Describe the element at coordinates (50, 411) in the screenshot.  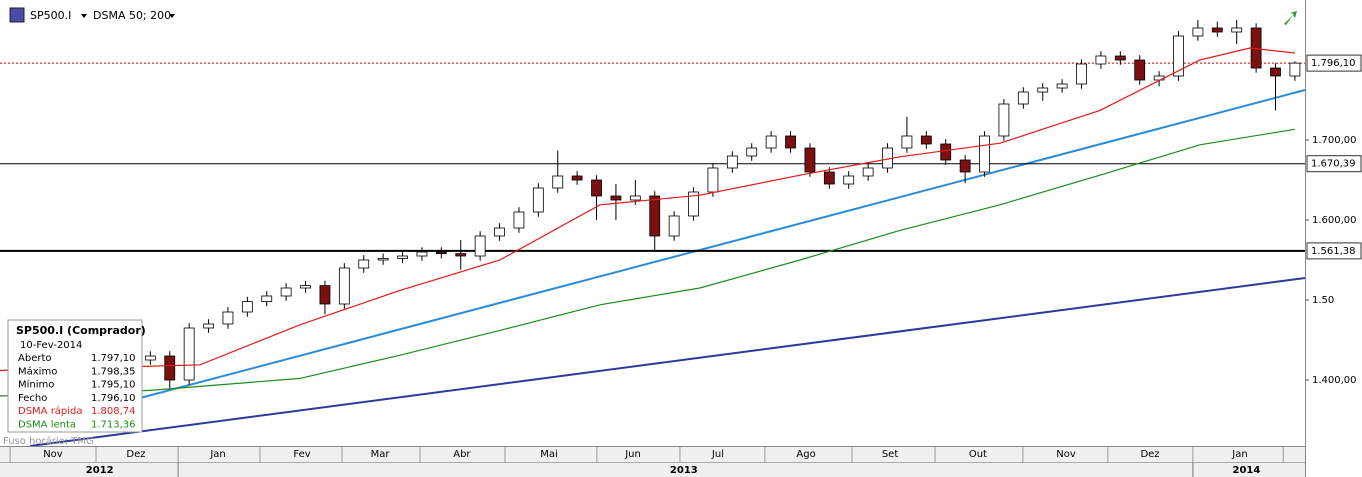
I see `info-row-label: DSMA rápida` at that location.